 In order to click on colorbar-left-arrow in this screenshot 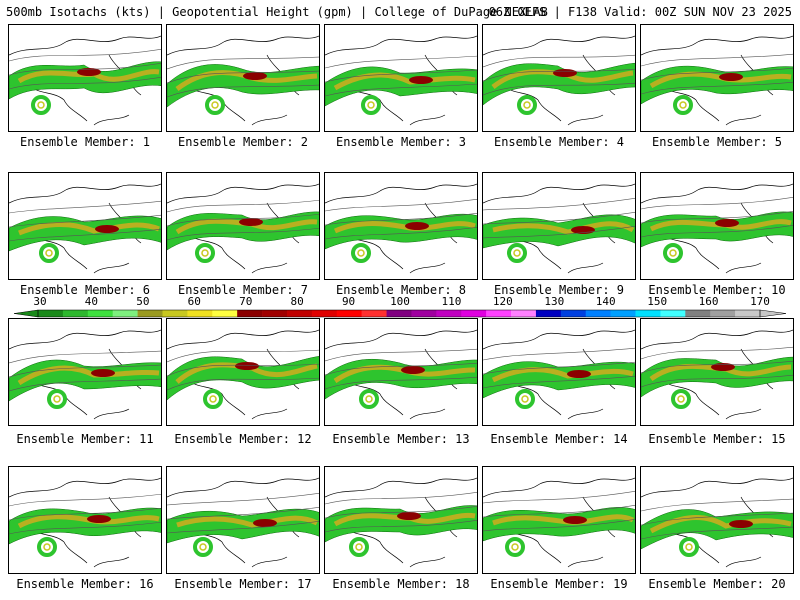, I will do `click(26, 313)`.